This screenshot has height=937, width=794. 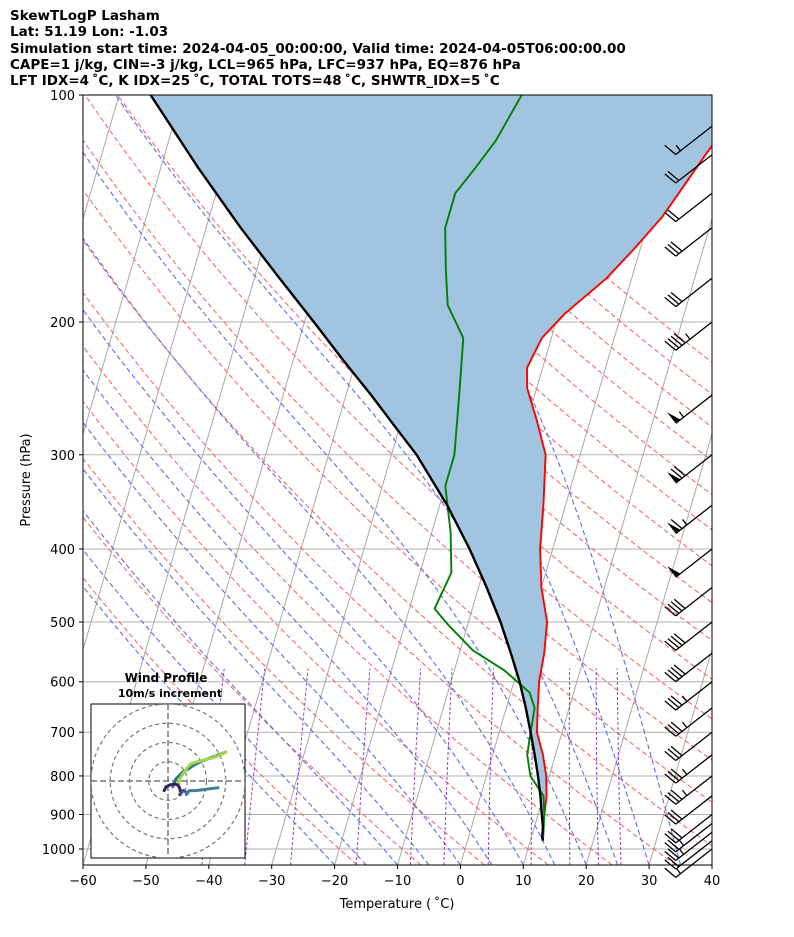 I want to click on x-tick-label: 30, so click(x=649, y=881).